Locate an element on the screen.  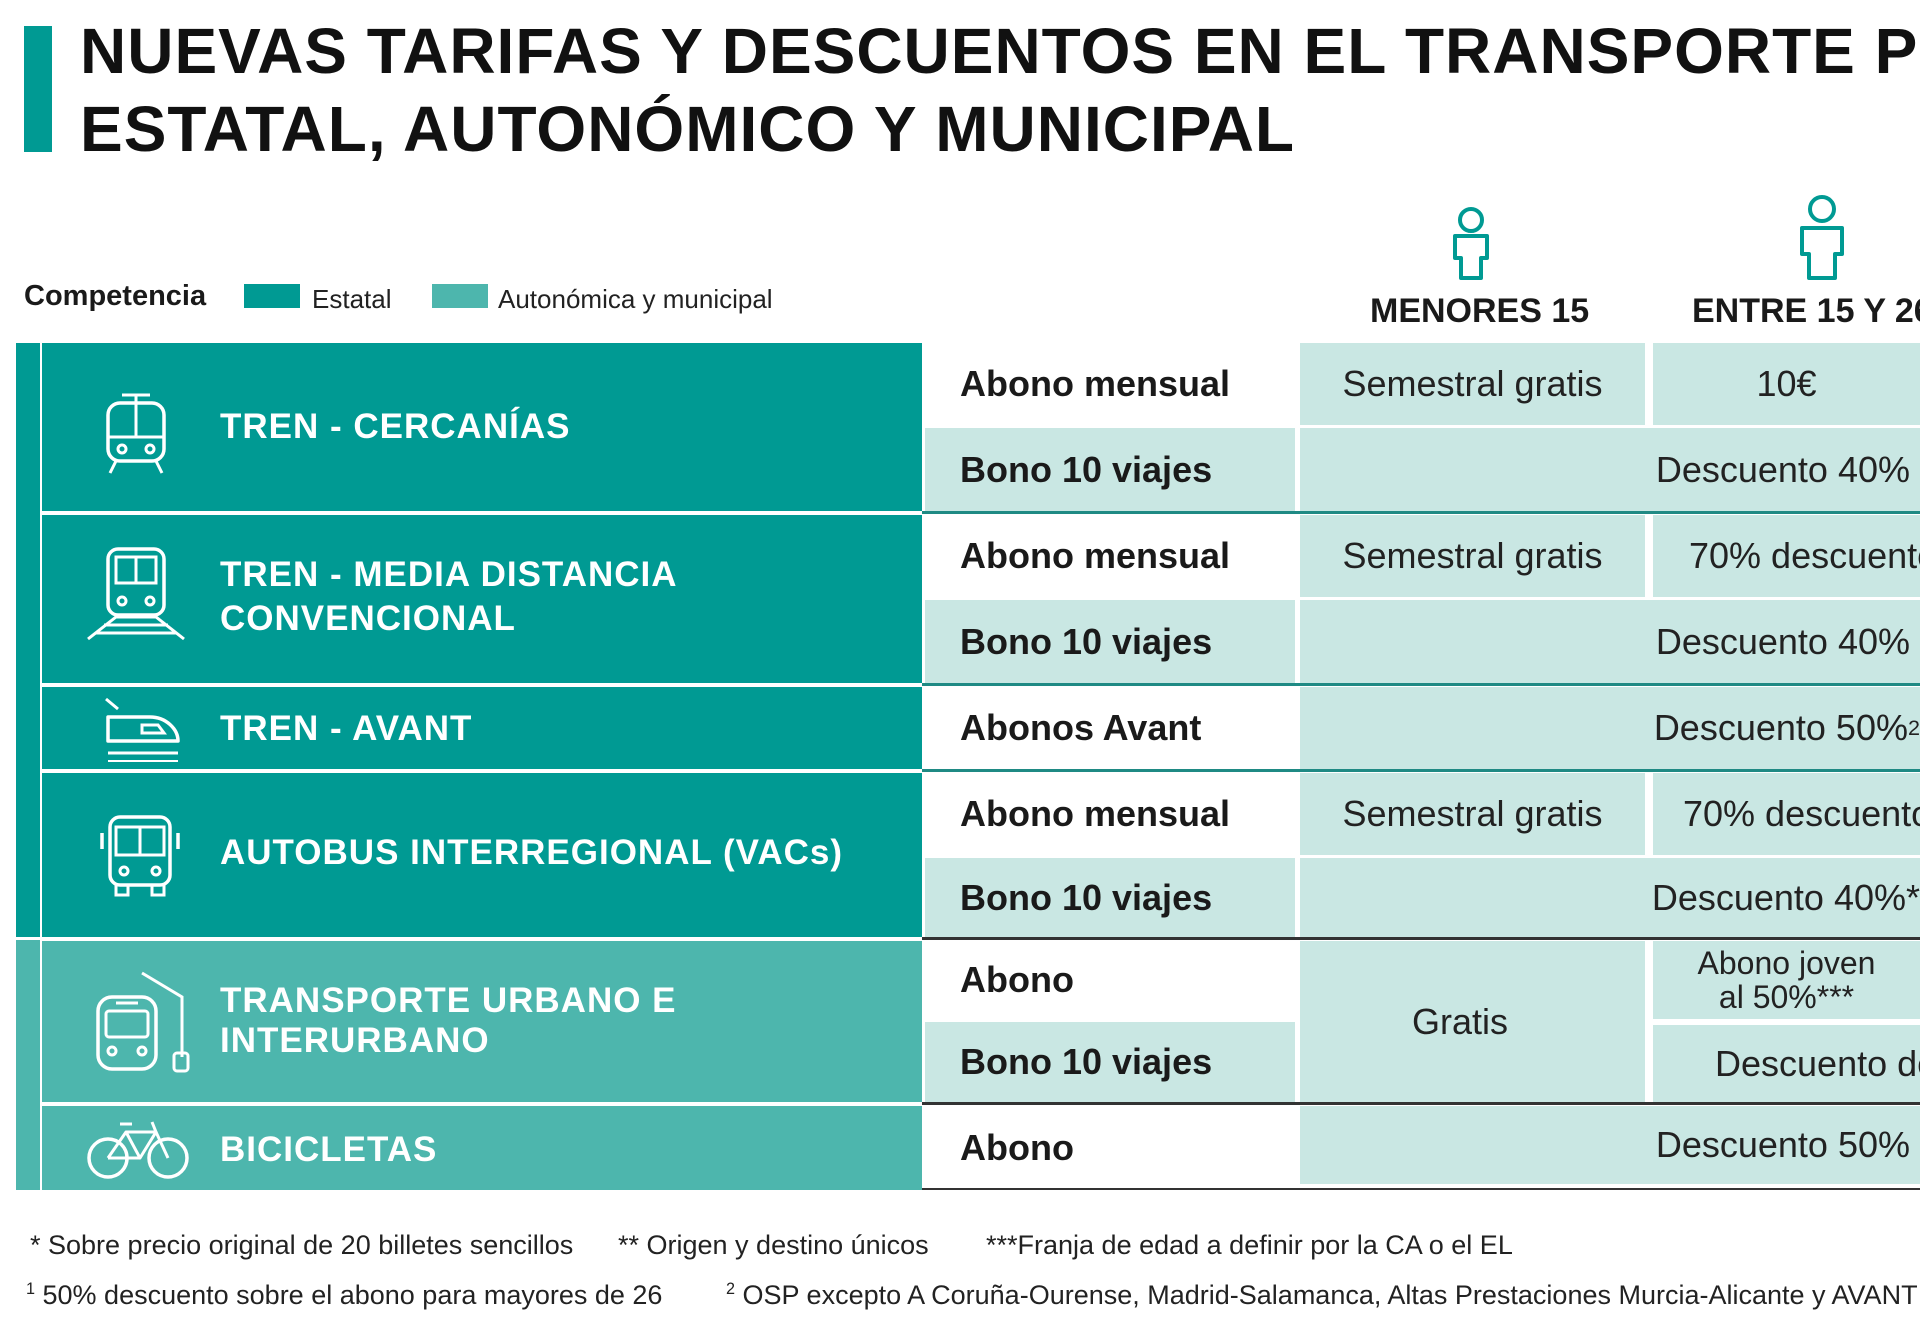
cell-bus-abono-menores: Semestral gratis is located at coordinates (1472, 814).